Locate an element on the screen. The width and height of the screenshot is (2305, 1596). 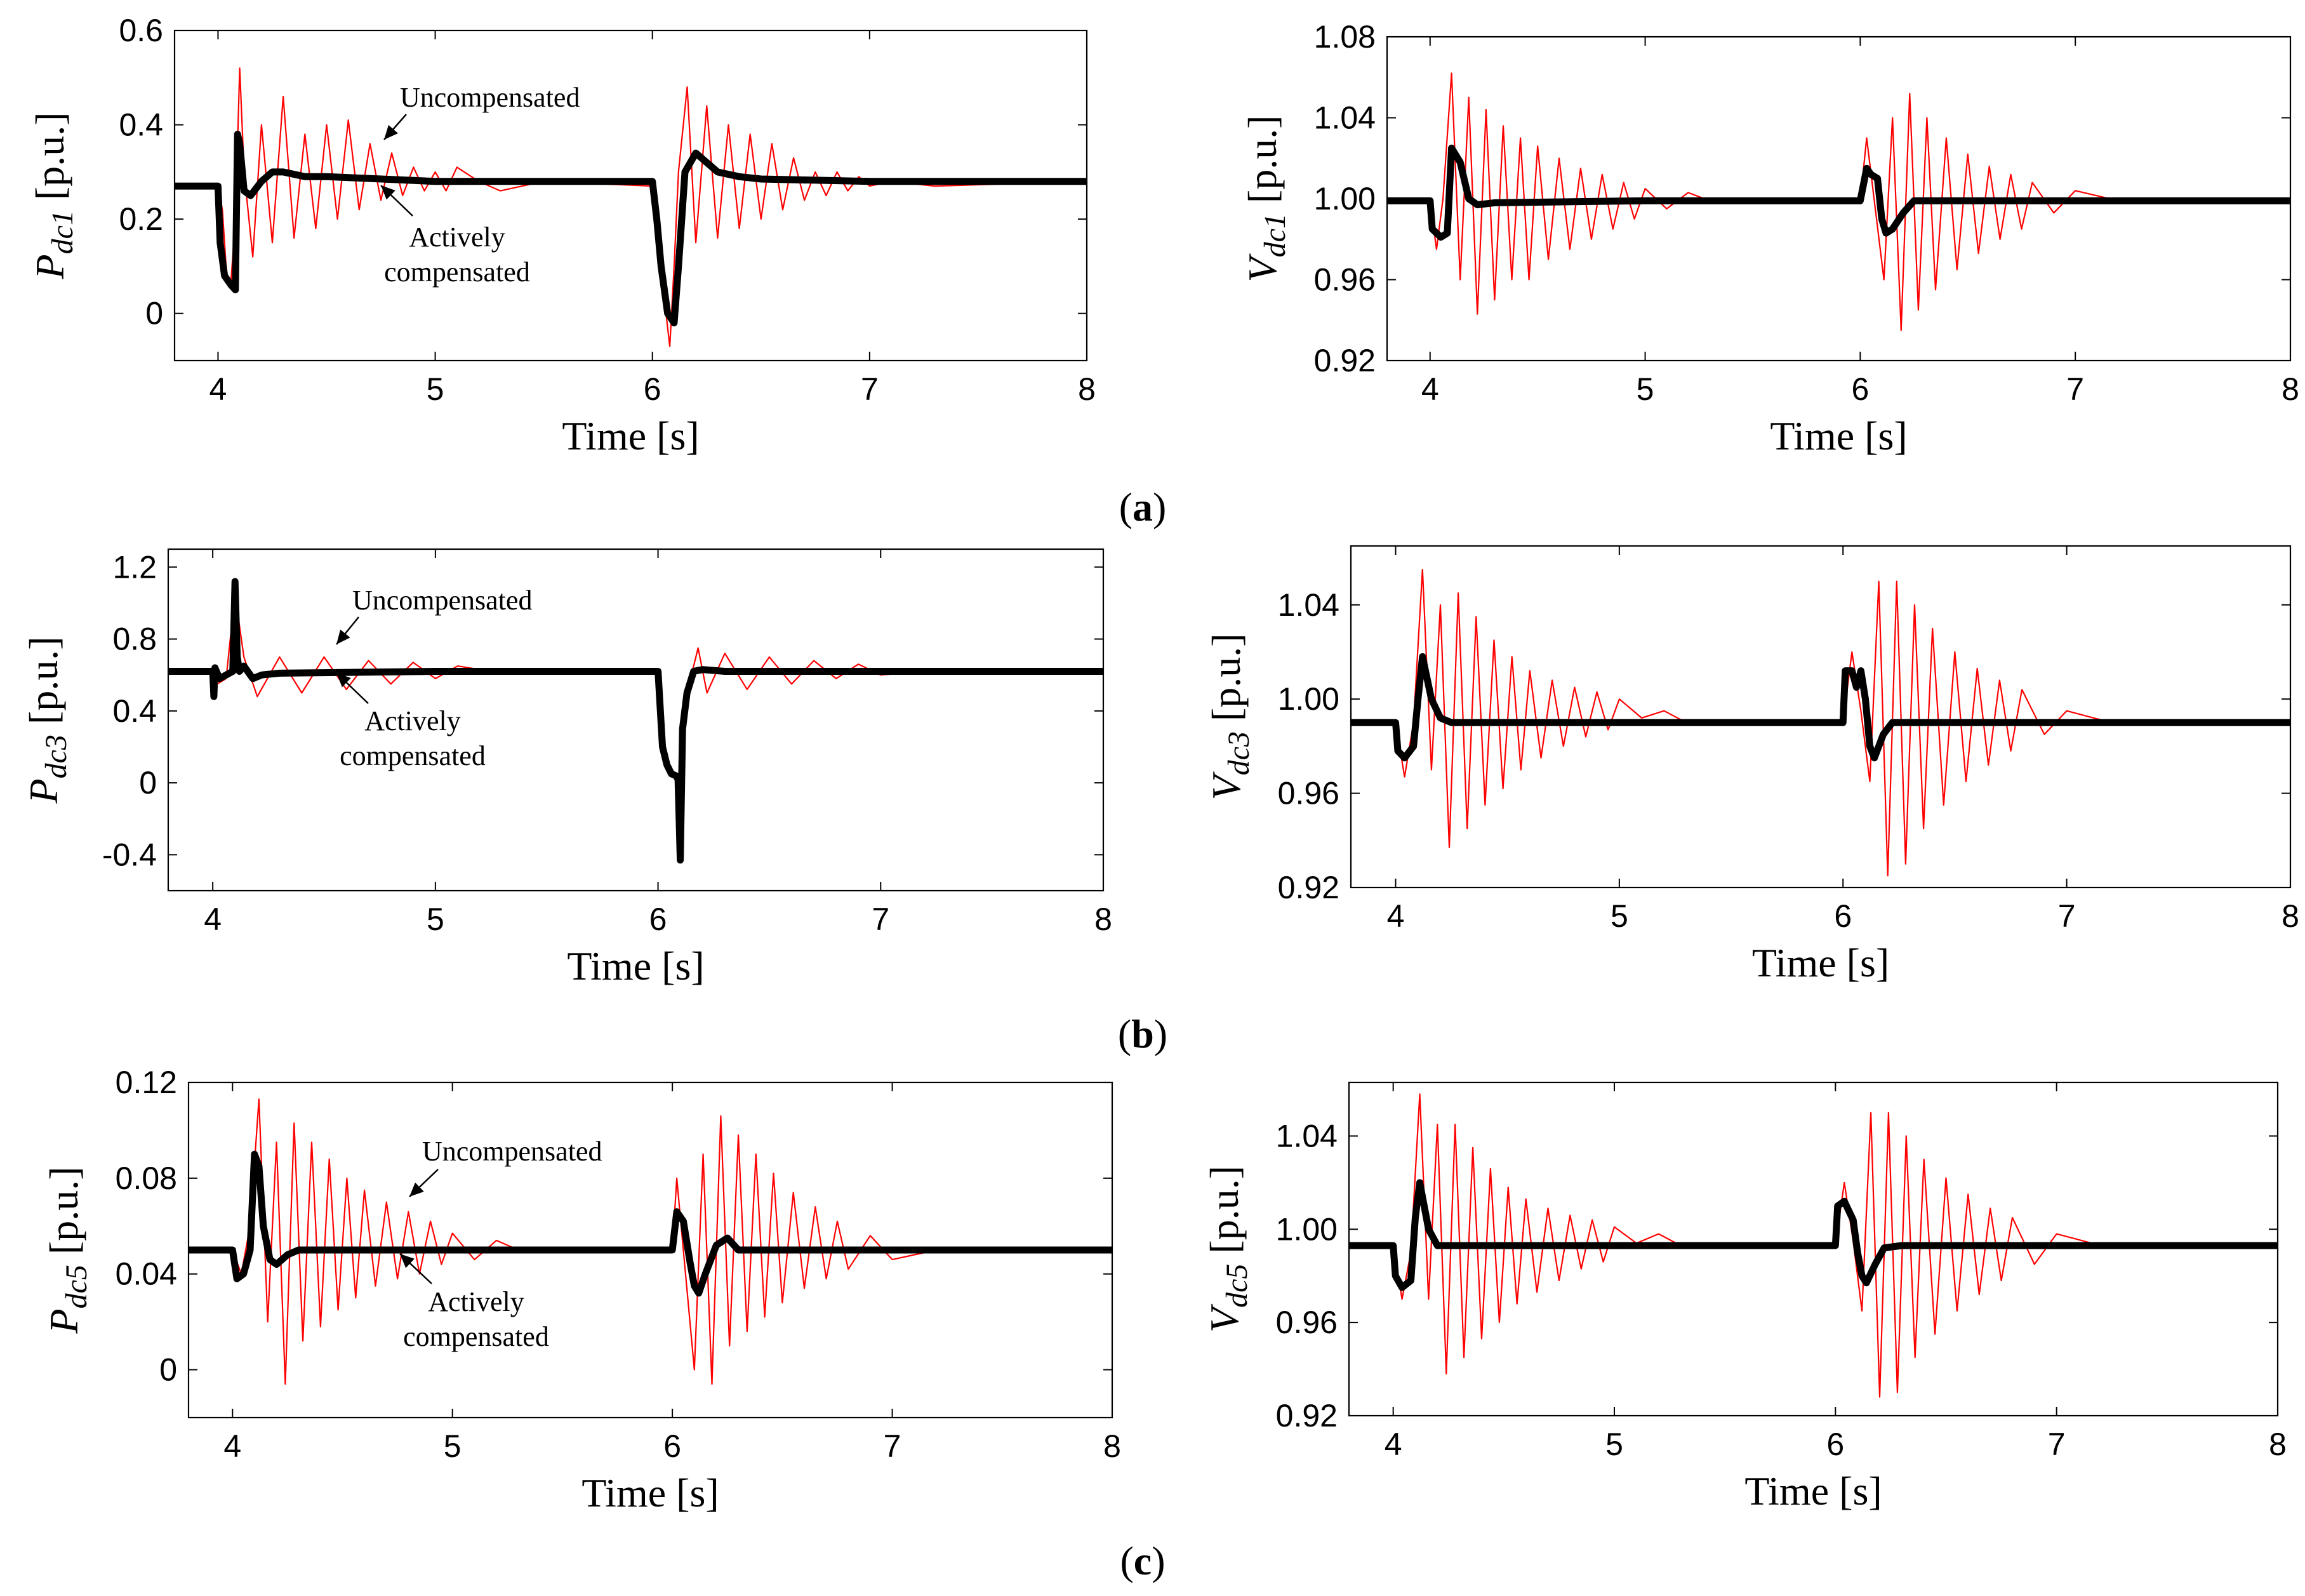
chart-b-right: 4 5 6 7 8 0.92 0.96 1.00 1.04 Time [s] Vdc3 [p.u.] is located at coordinates (1751, 765).